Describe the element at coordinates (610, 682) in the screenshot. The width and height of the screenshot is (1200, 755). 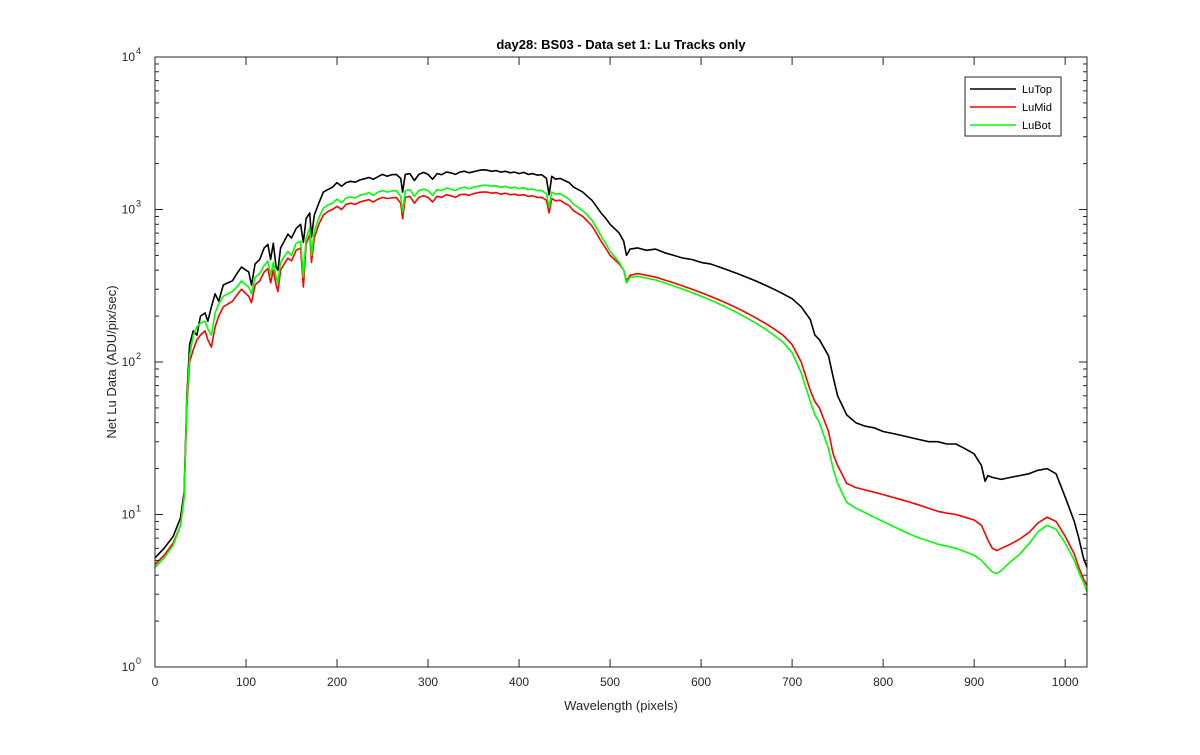
I see `x-tick-label: 500` at that location.